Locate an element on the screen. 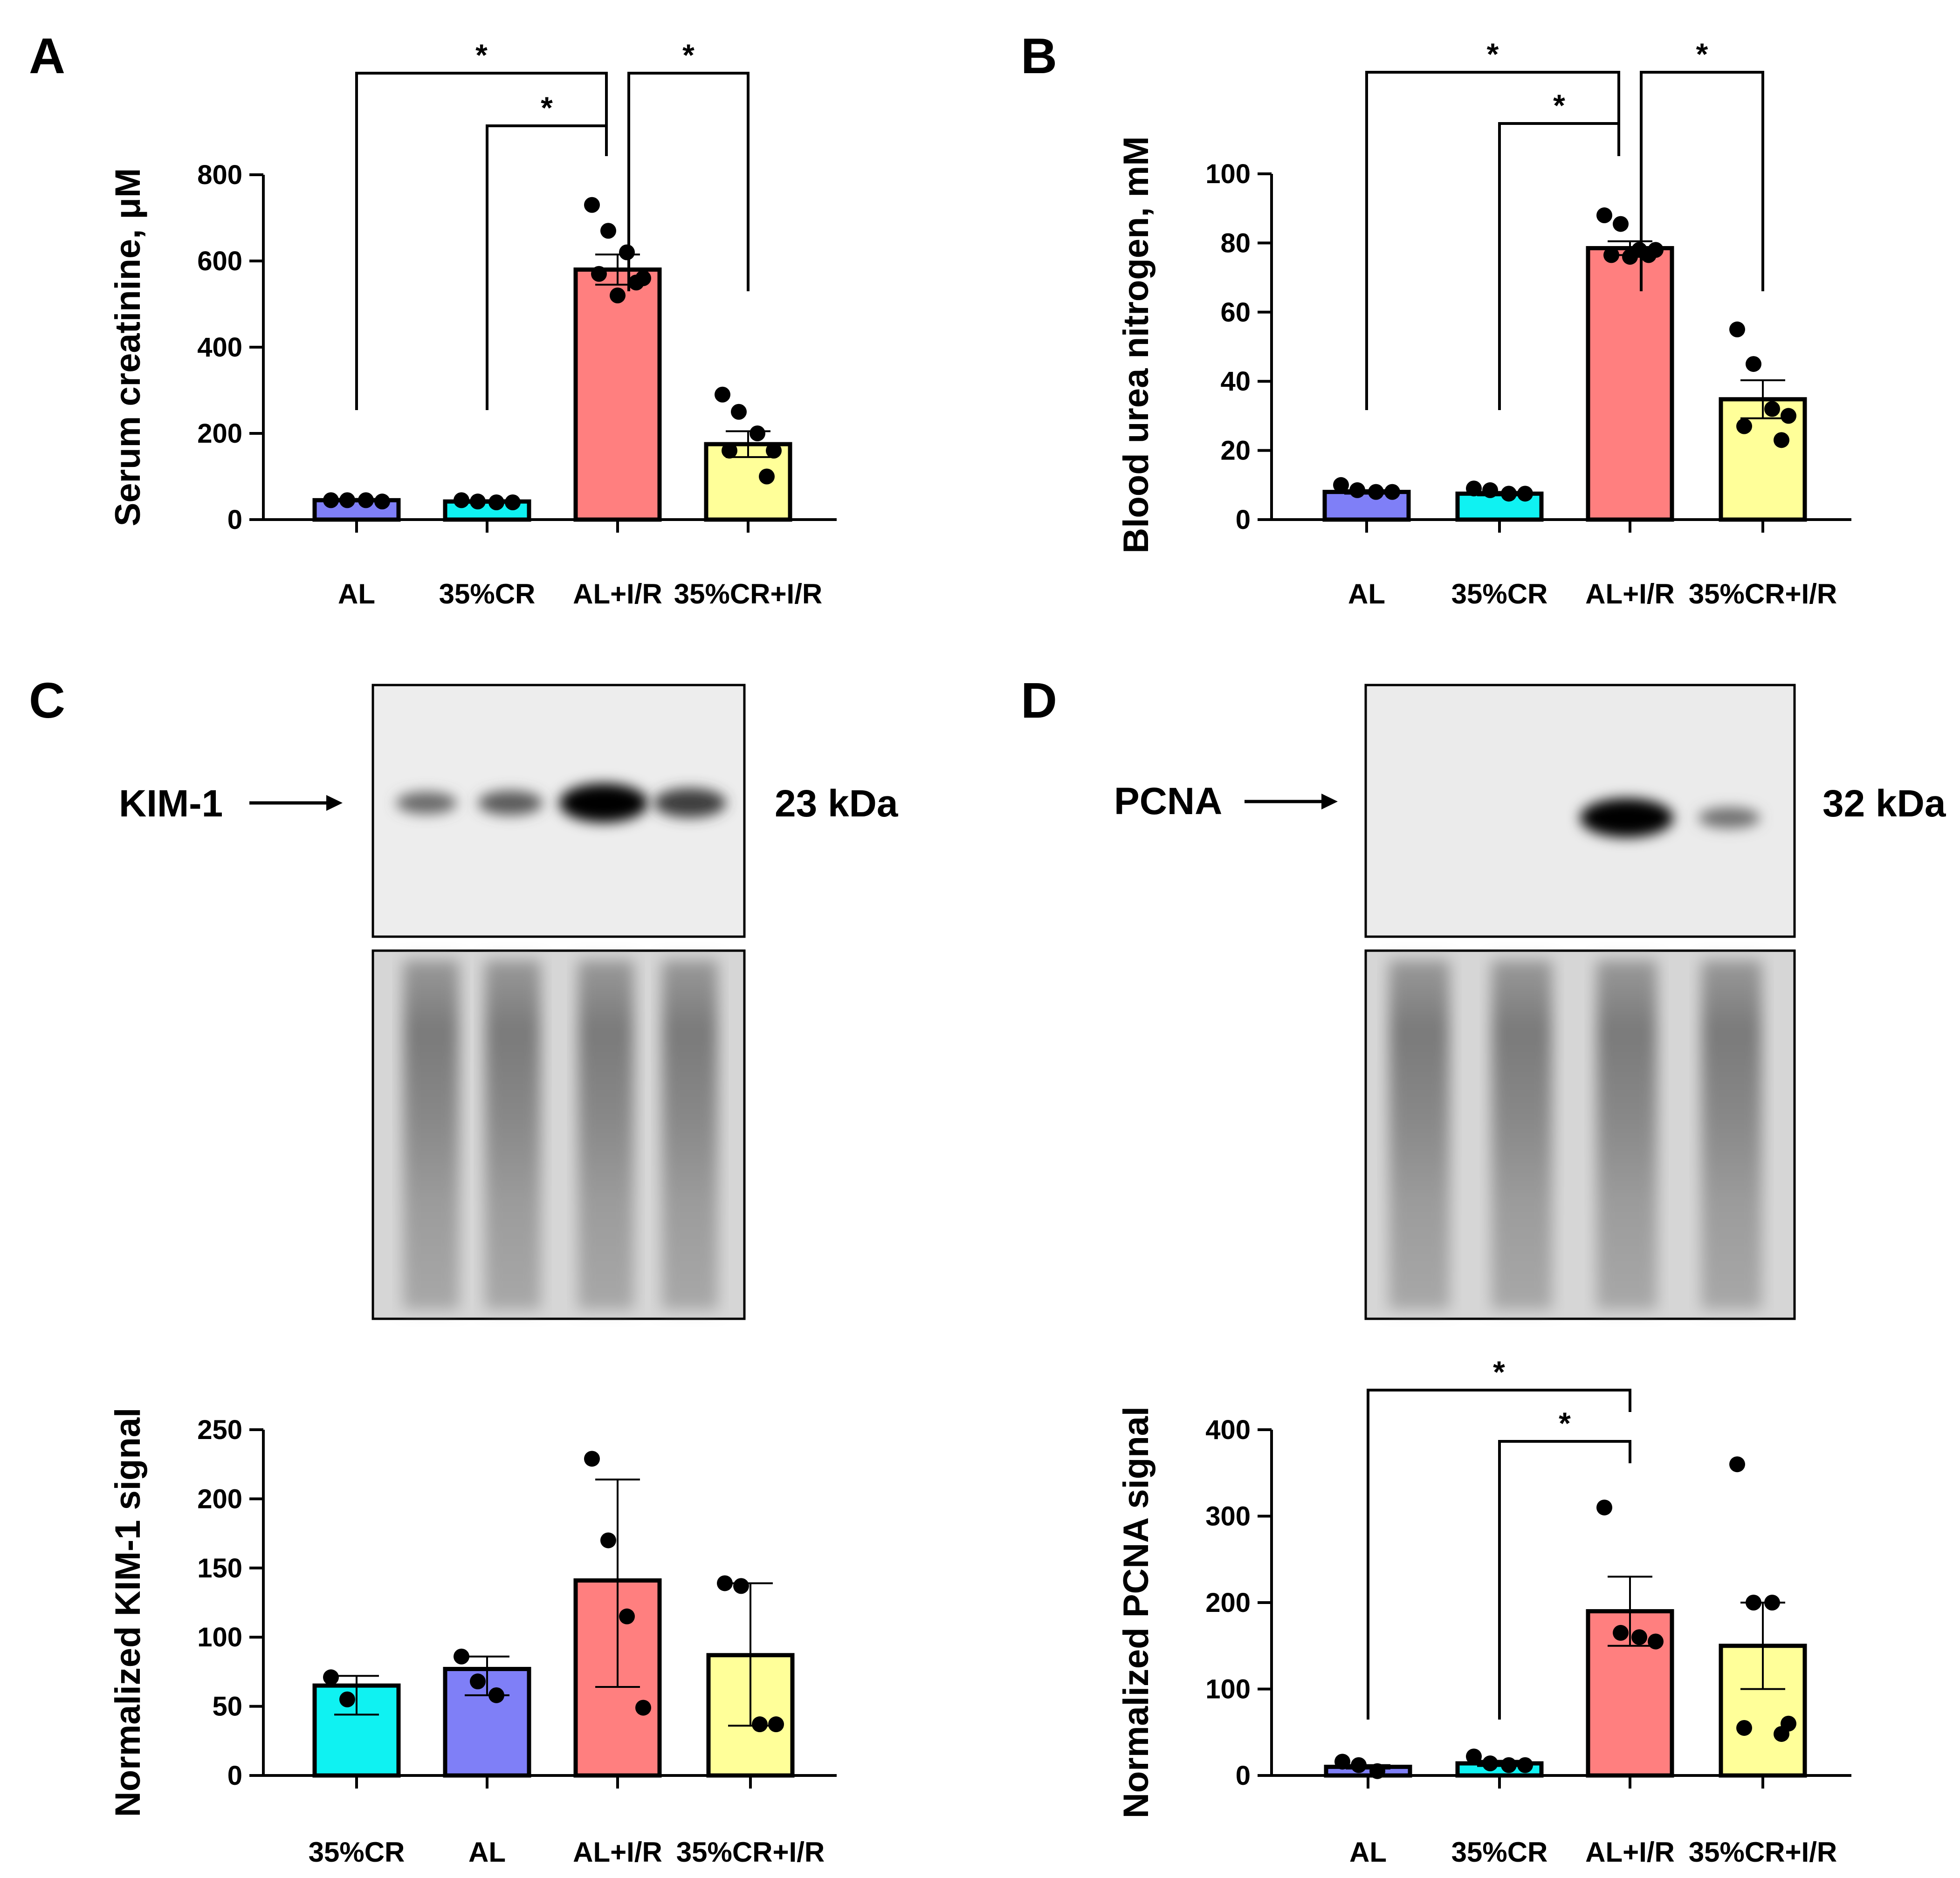 Image resolution: width=1960 pixels, height=1878 pixels. y-tick-label-d: 0 is located at coordinates (1243, 1776).